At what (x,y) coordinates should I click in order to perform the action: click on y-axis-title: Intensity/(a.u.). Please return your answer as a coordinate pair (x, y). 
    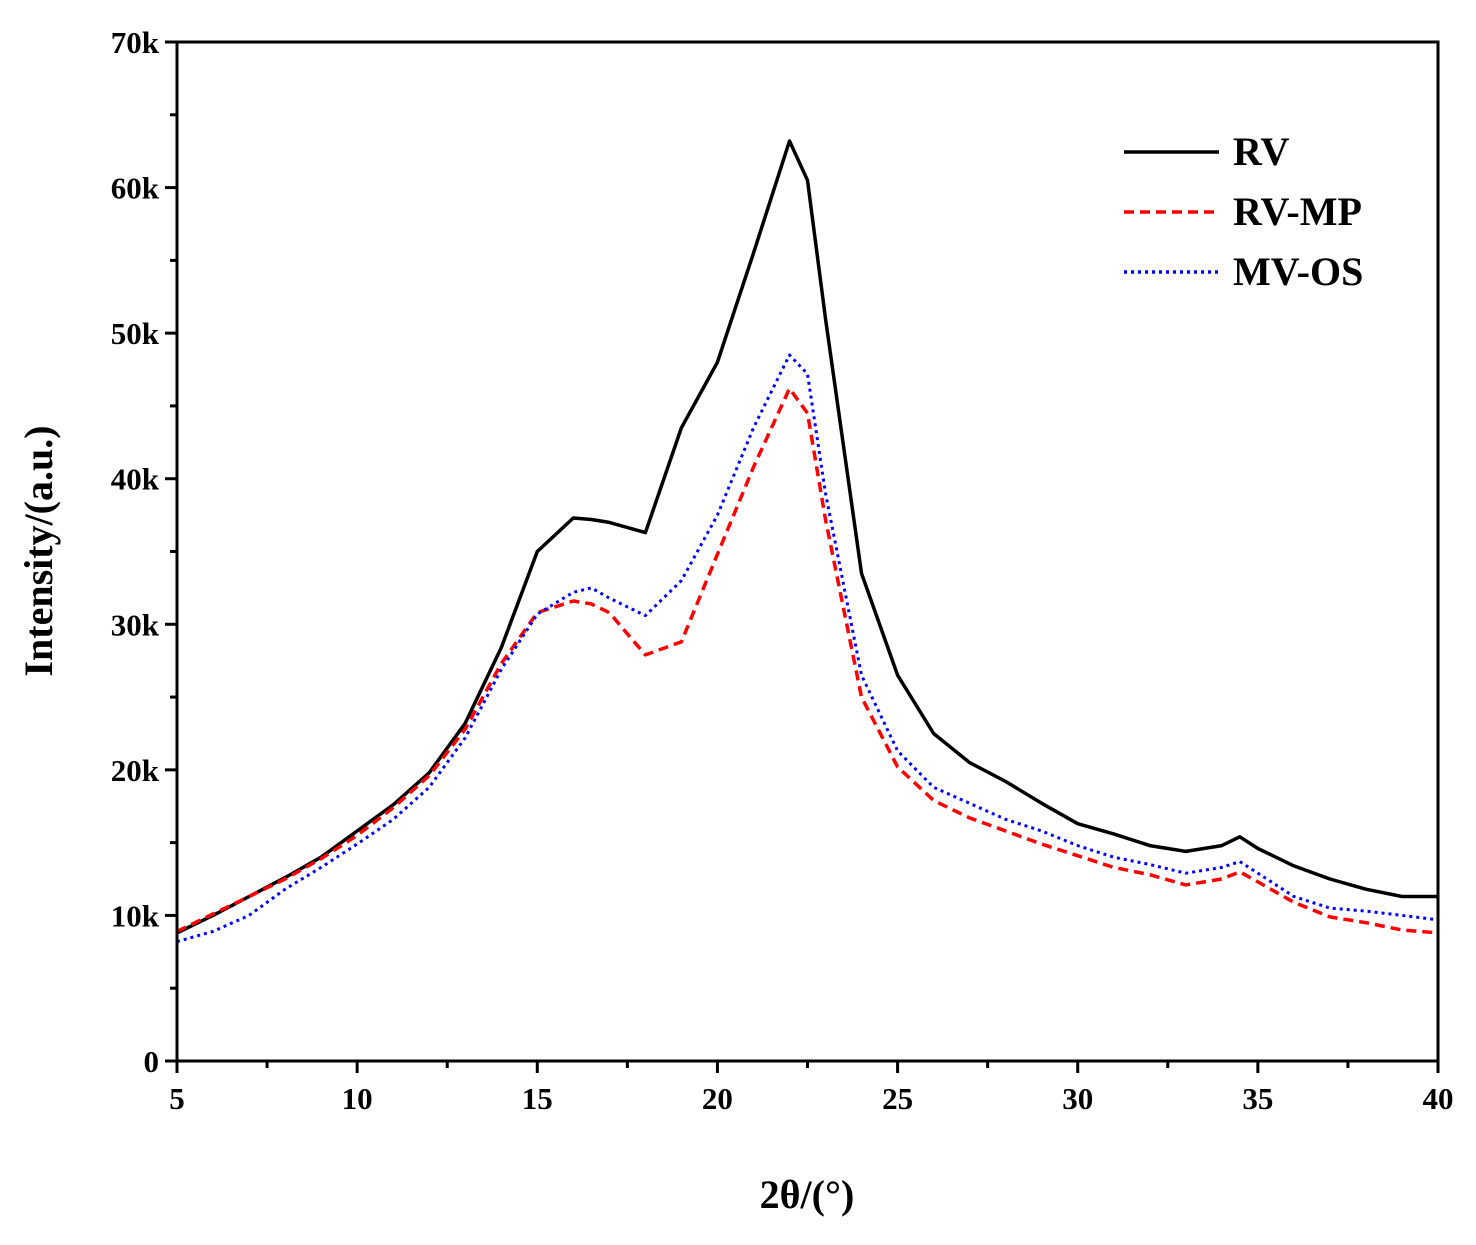
    Looking at the image, I should click on (38, 550).